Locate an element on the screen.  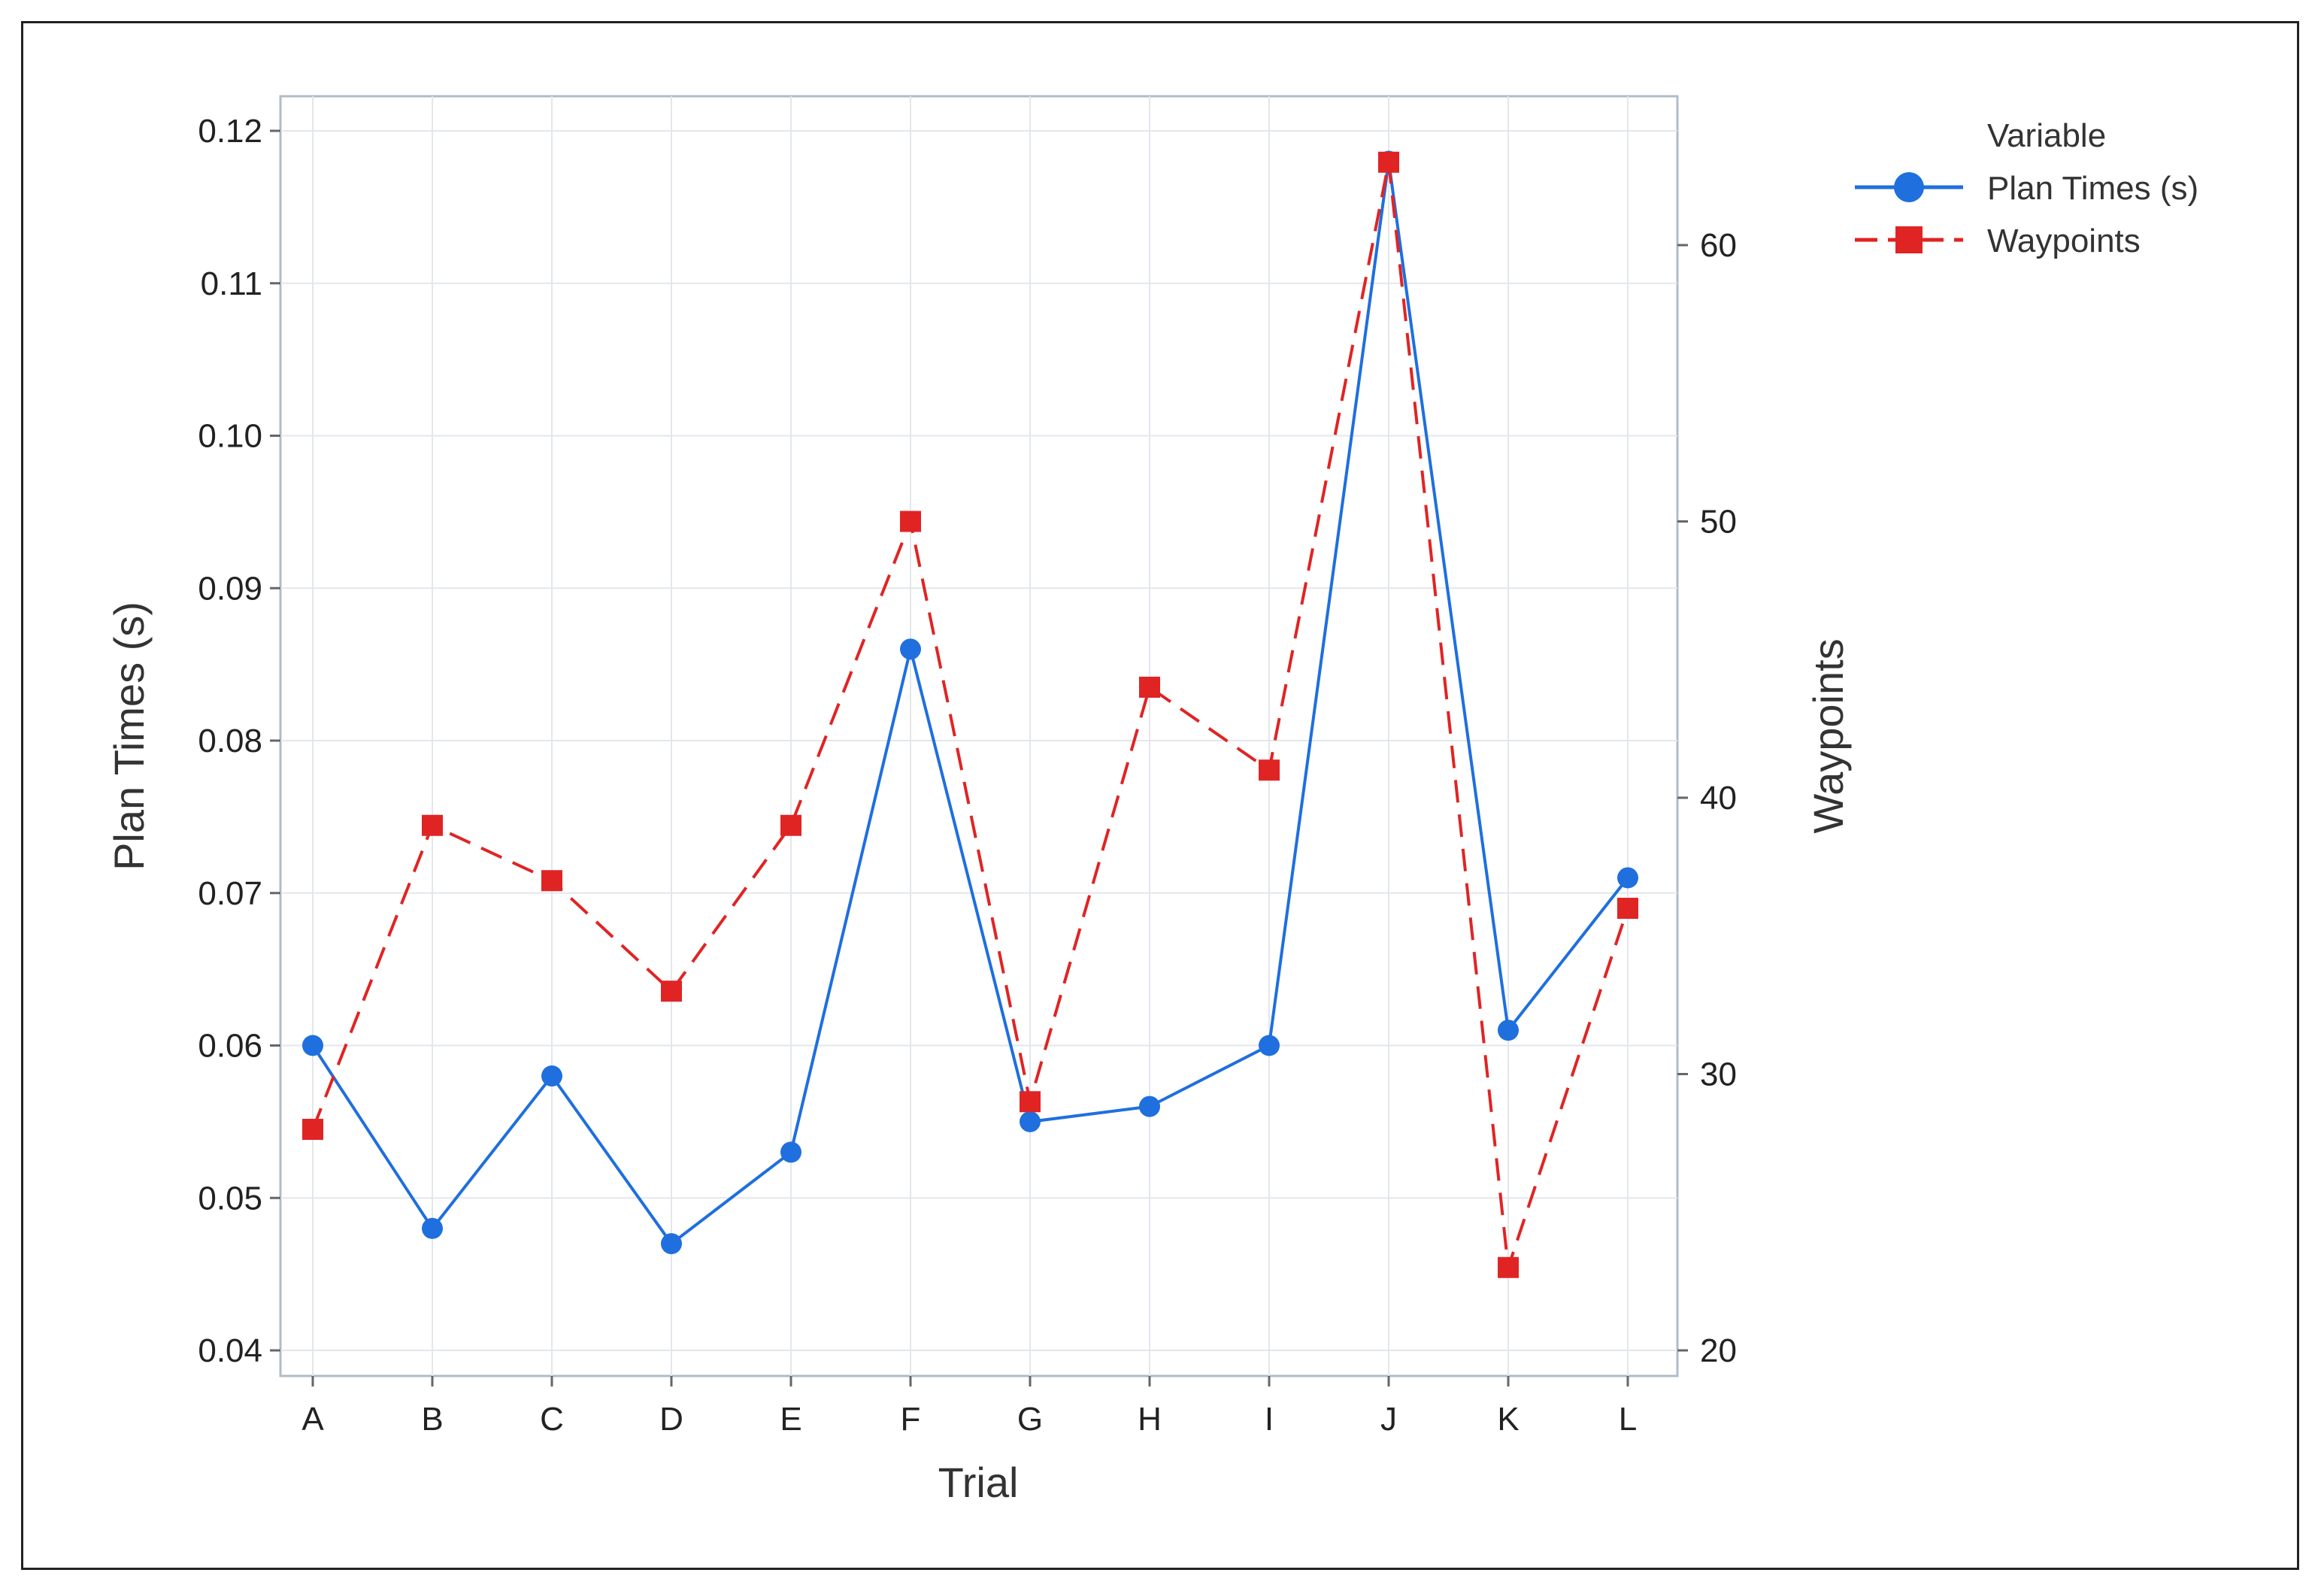
plan-times-point-K is located at coordinates (1508, 1030).